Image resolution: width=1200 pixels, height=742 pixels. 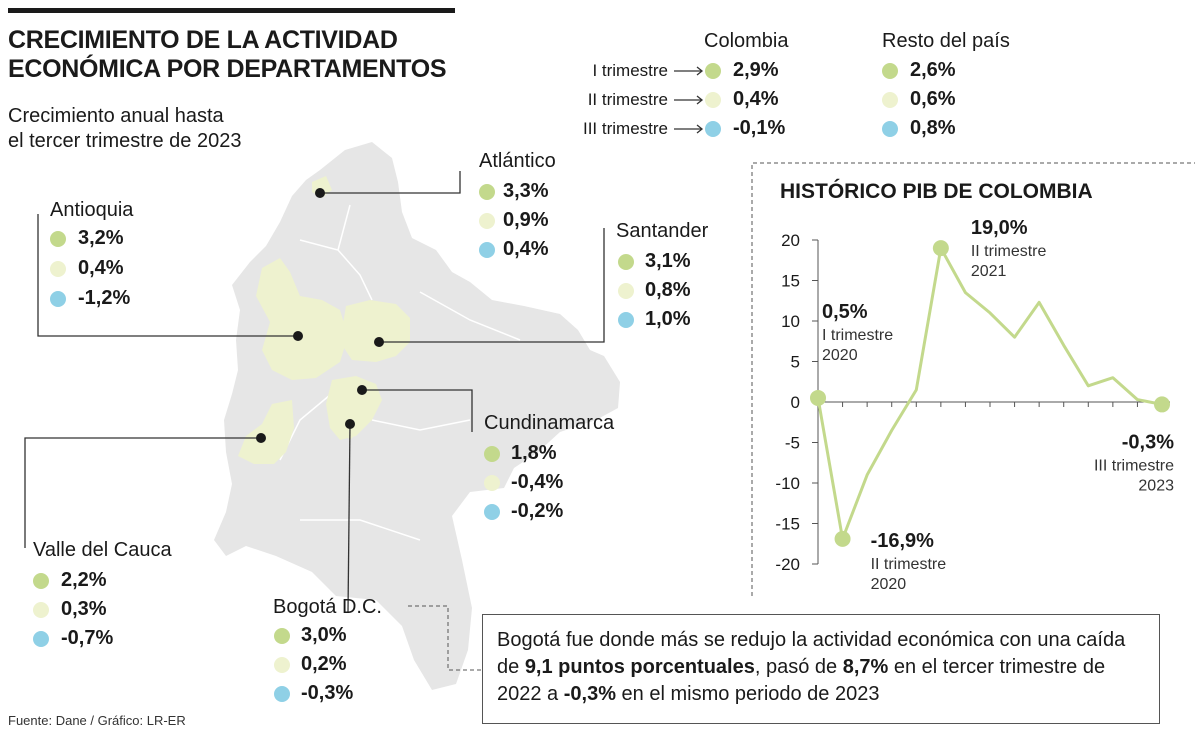 I want to click on legend-q3-label: III trimestre, so click(x=625, y=128).